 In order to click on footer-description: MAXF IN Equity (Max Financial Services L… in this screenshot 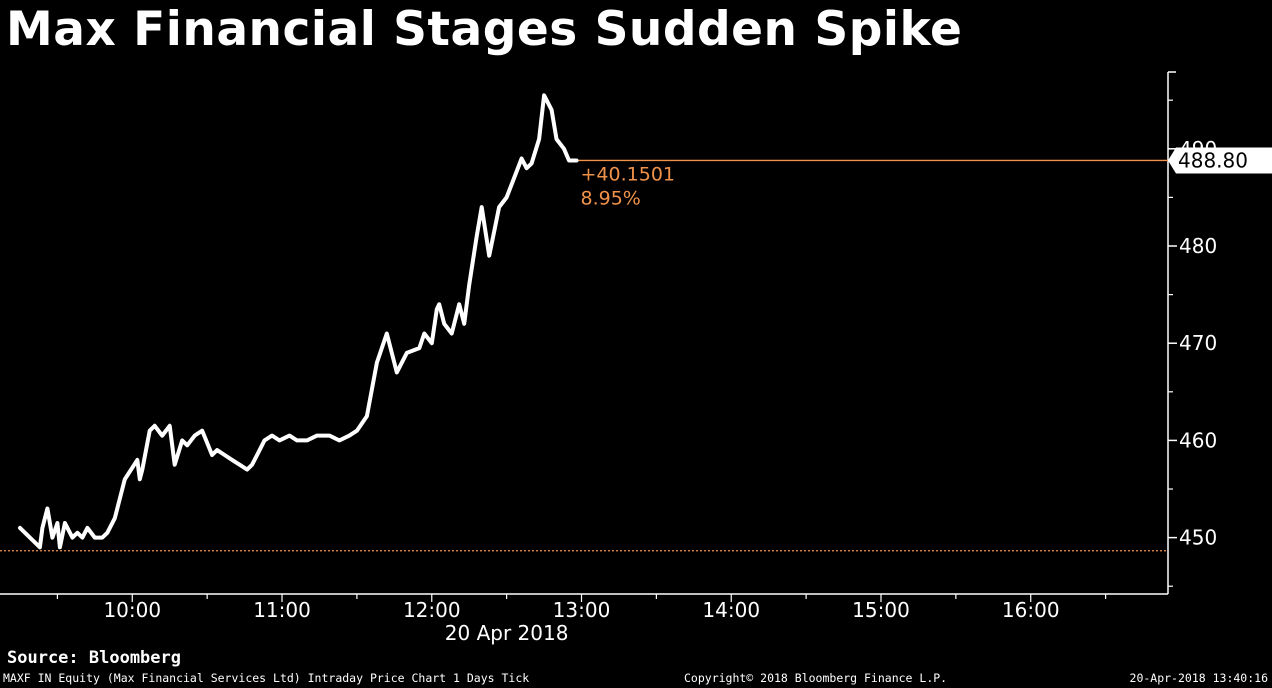, I will do `click(266, 678)`.